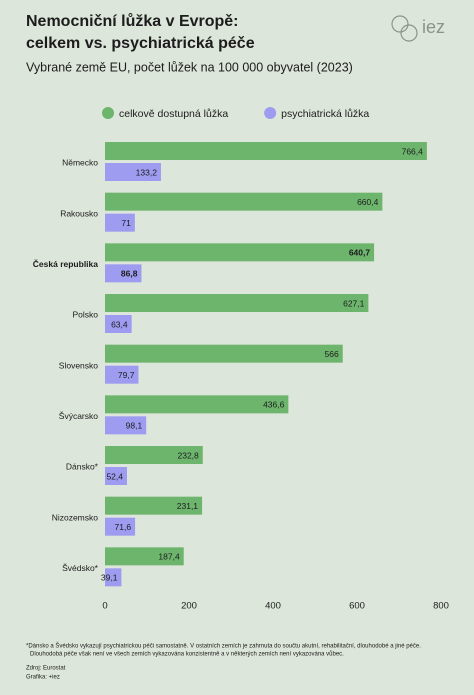 The height and width of the screenshot is (695, 474). What do you see at coordinates (413, 151) in the screenshot?
I see `value-label: 766,4` at bounding box center [413, 151].